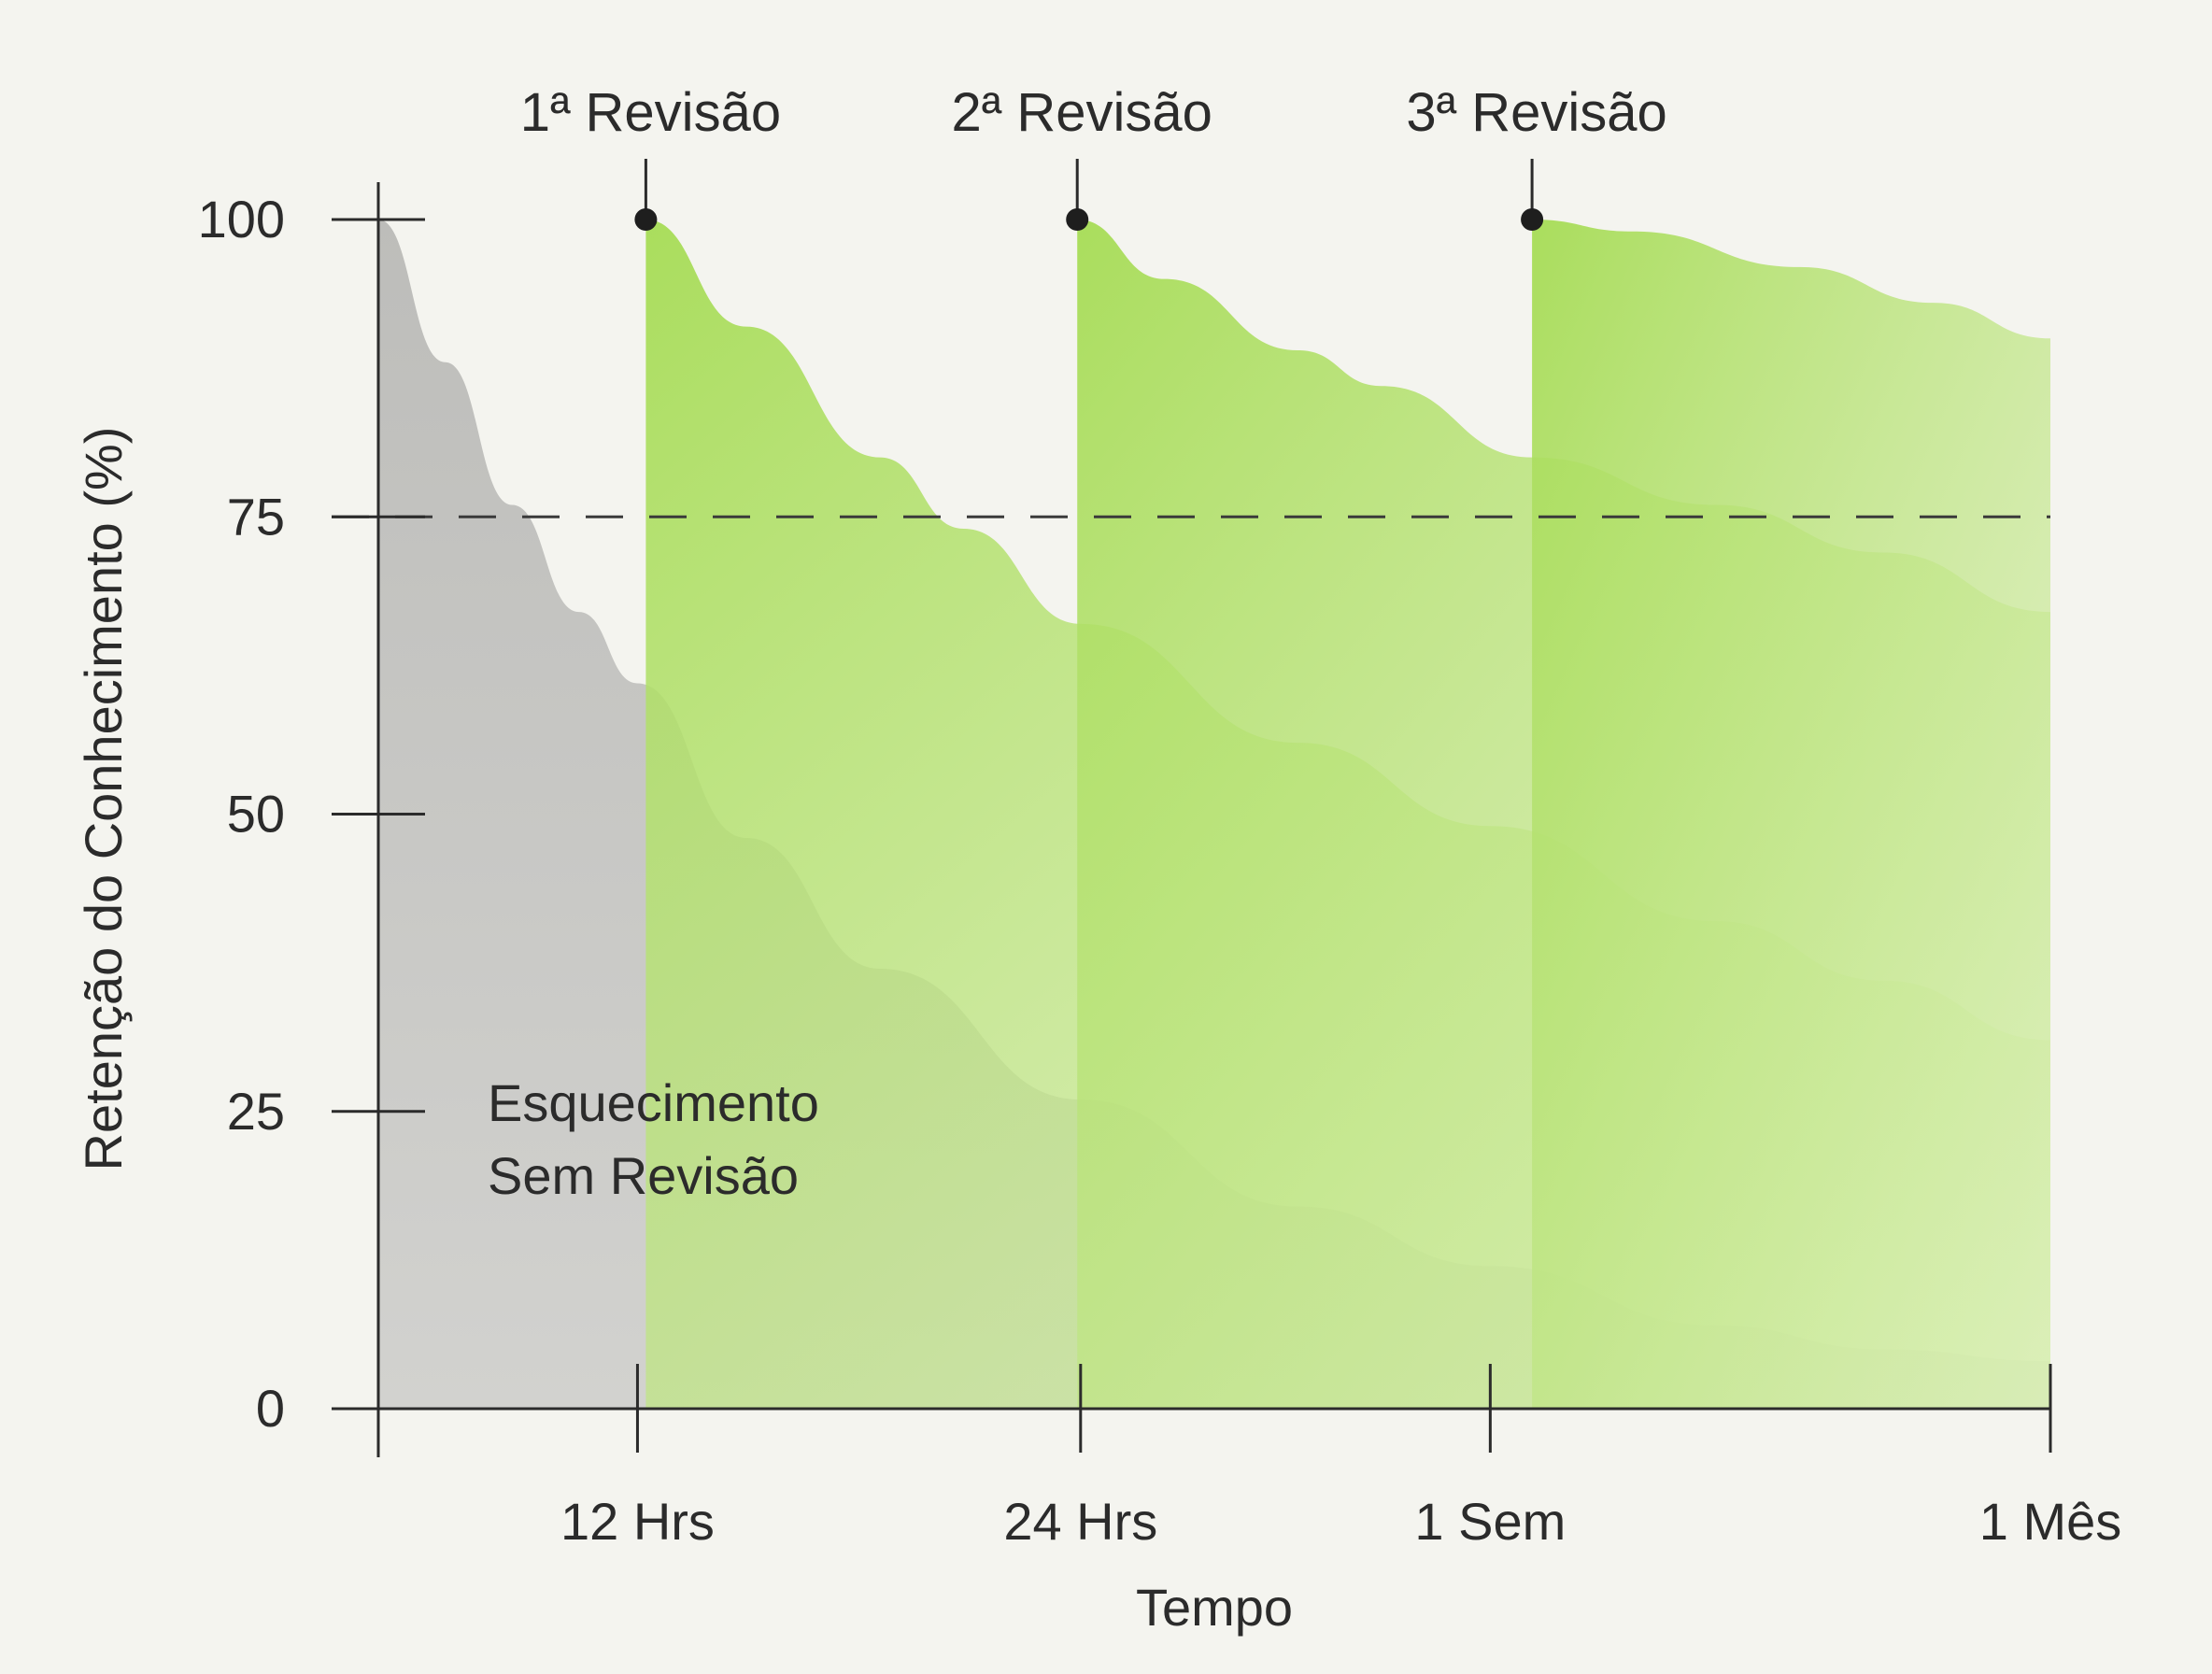  What do you see at coordinates (241, 219) in the screenshot?
I see `y-tick-label-100: 100` at bounding box center [241, 219].